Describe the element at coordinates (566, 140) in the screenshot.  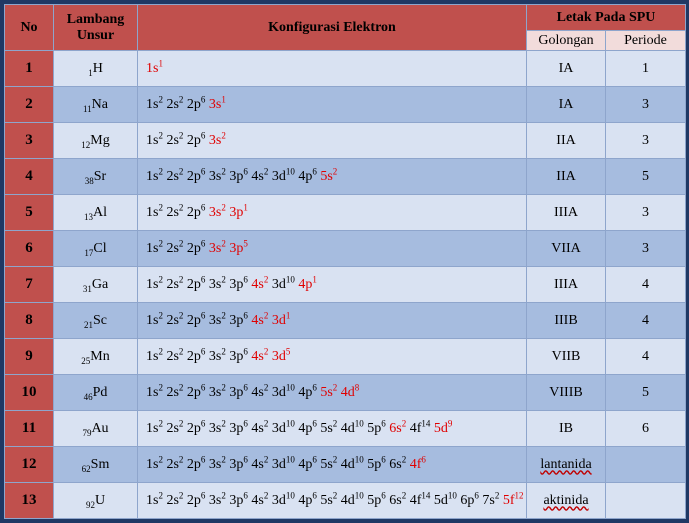
I see `golongan-value: IIA` at that location.